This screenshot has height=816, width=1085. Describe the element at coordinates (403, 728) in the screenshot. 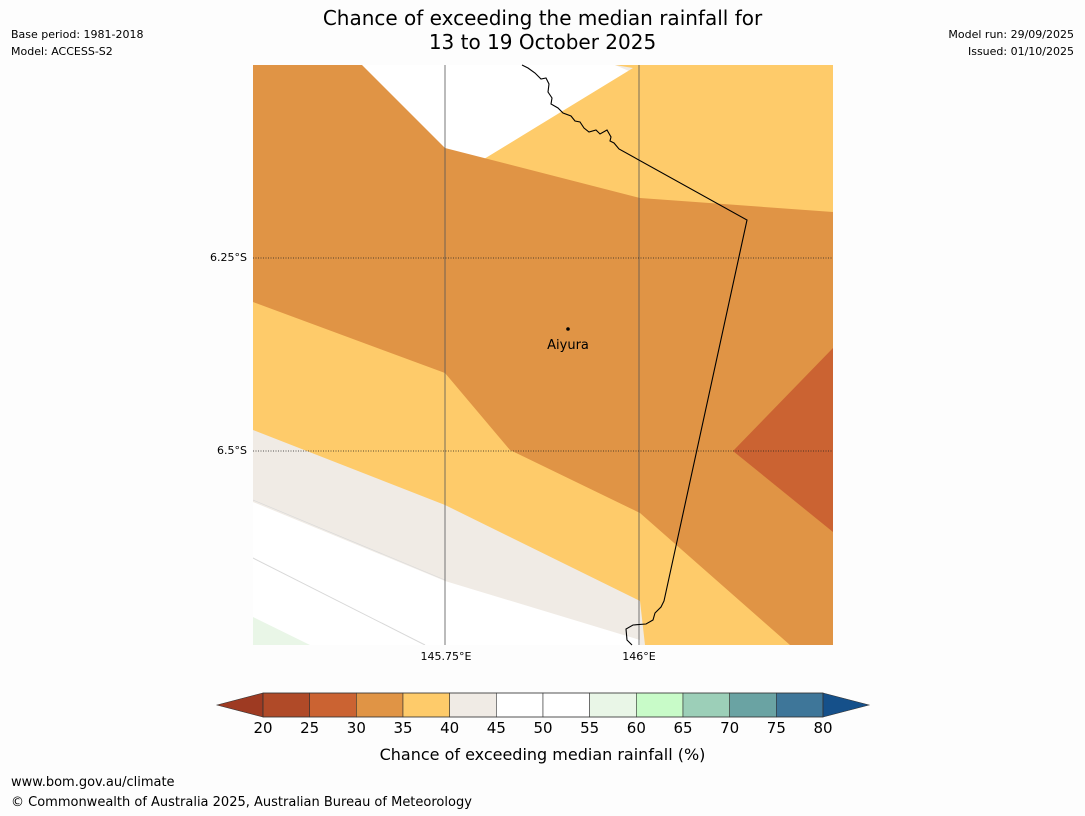

I see `colorbar-tick-35: 35` at that location.